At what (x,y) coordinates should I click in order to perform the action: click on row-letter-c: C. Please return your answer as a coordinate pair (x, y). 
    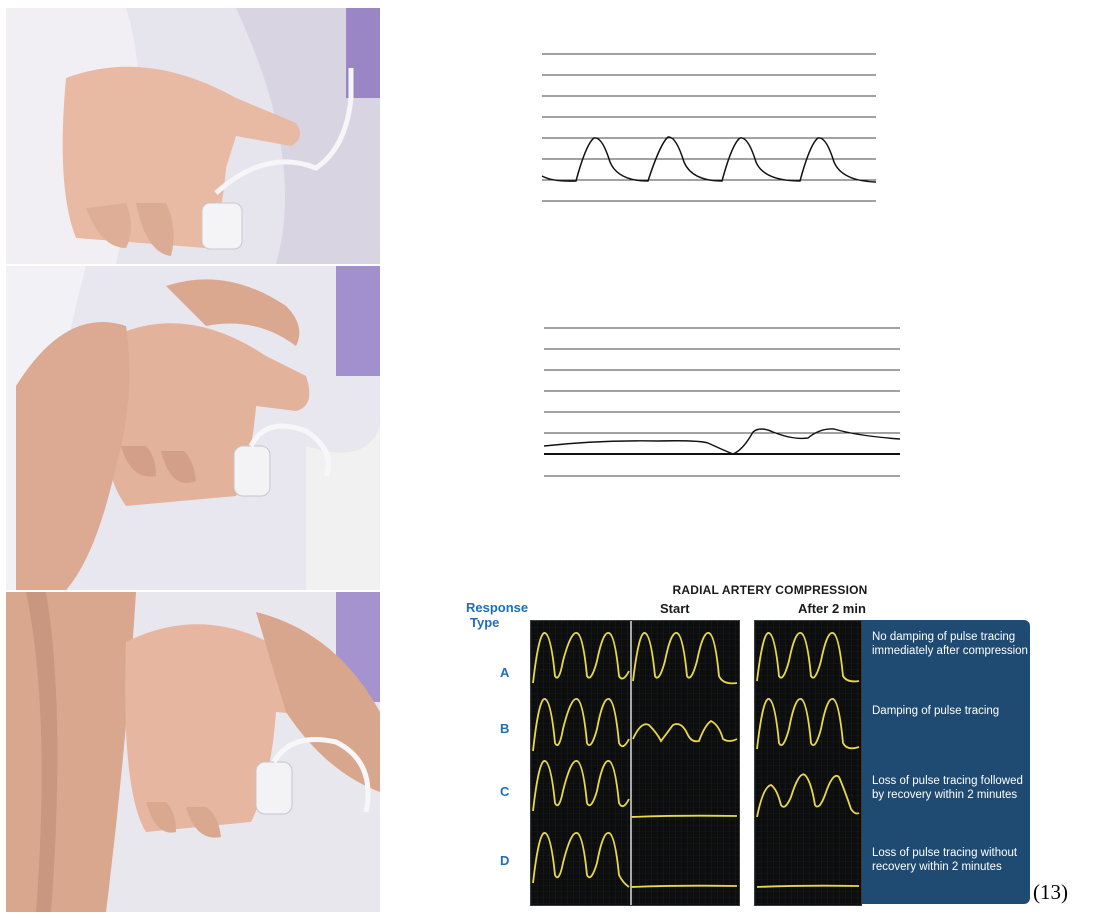
    Looking at the image, I should click on (505, 791).